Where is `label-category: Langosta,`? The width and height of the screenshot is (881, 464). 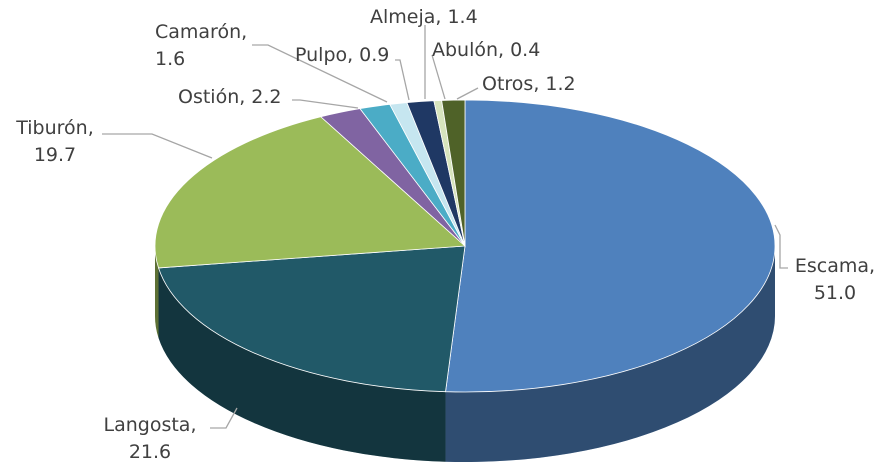
label-category: Langosta, is located at coordinates (150, 425).